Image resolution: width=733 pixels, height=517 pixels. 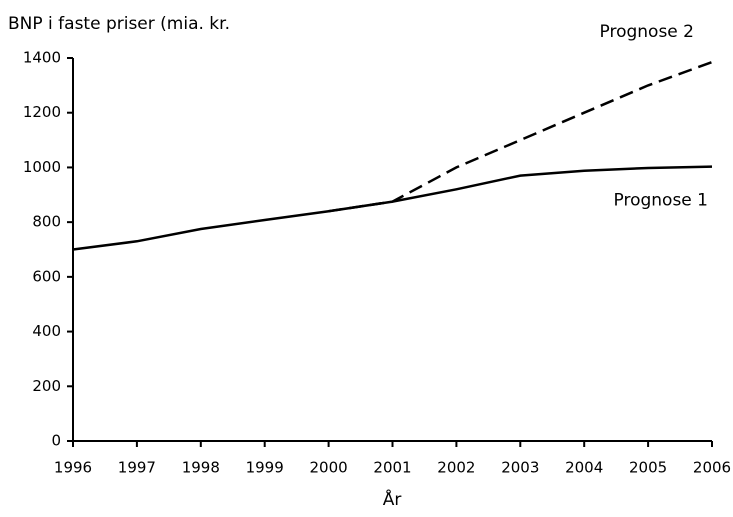 What do you see at coordinates (712, 468) in the screenshot?
I see `x-tick-label: 2006` at bounding box center [712, 468].